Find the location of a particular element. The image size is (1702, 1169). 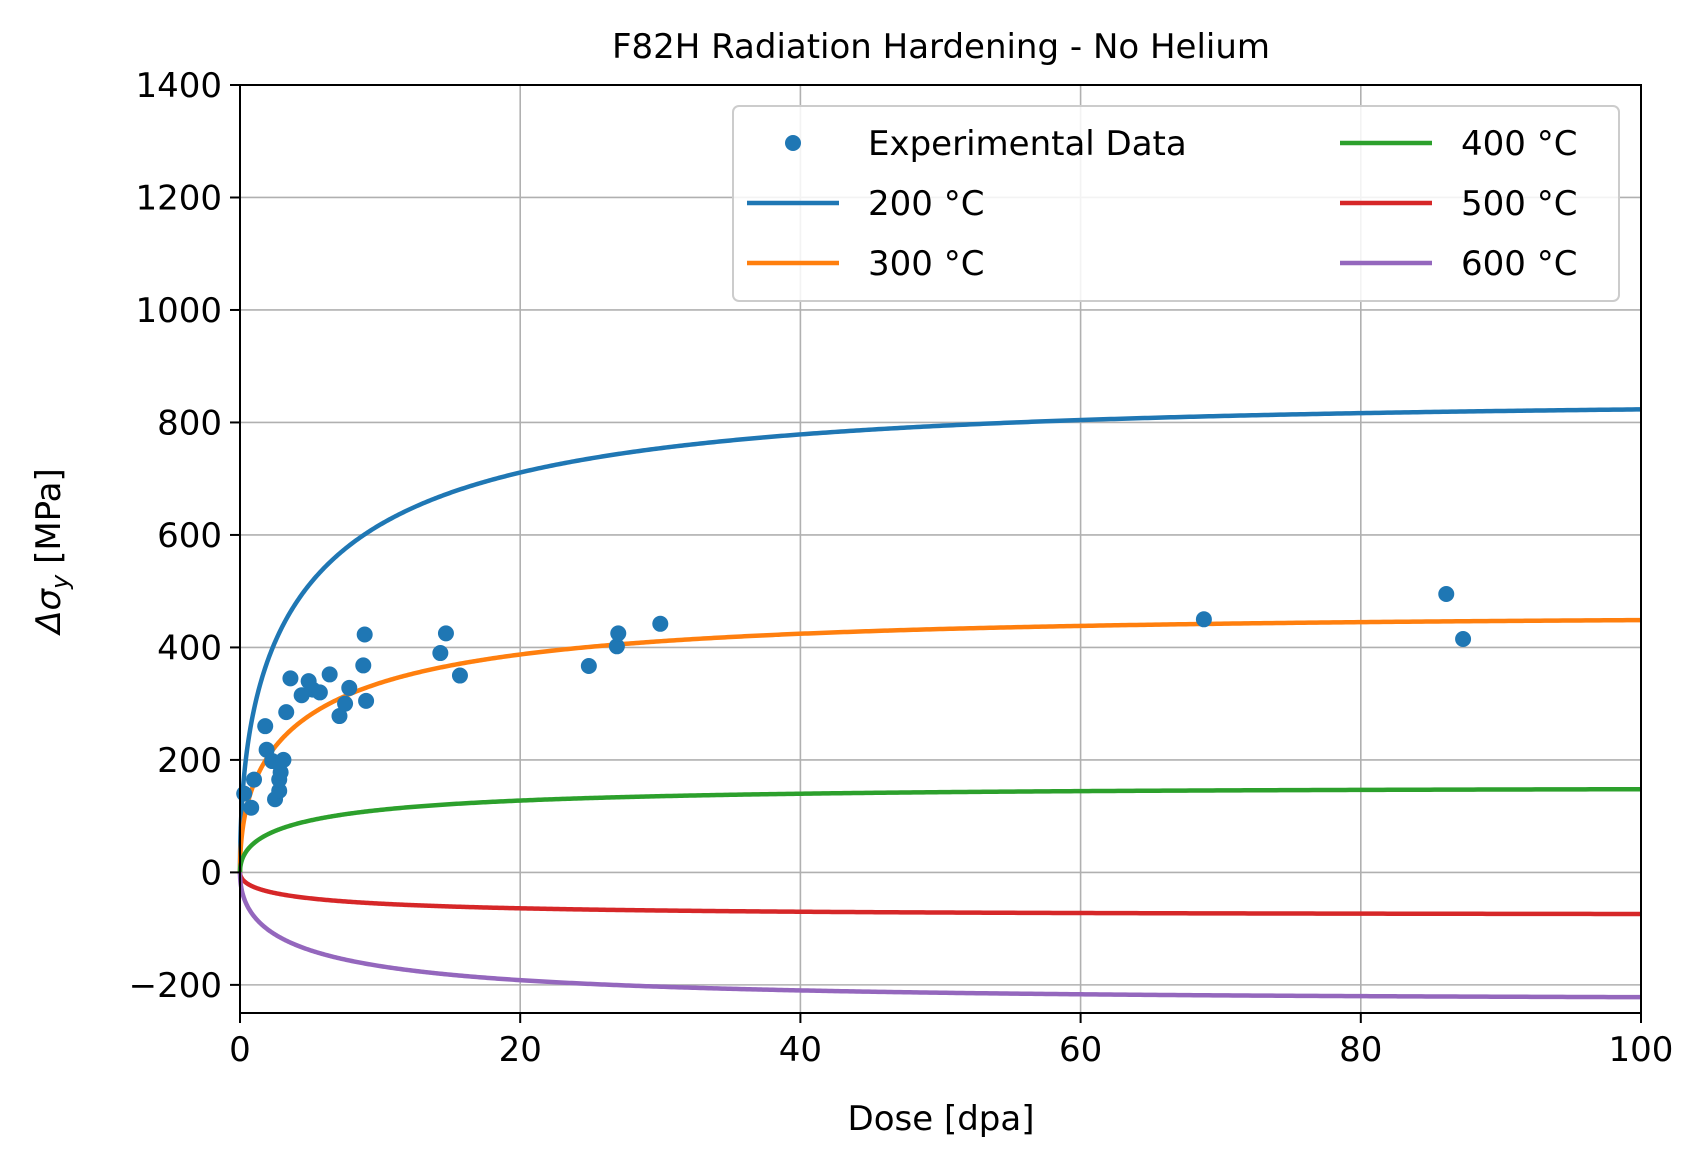

legend-label: 300 °C is located at coordinates (926, 264).